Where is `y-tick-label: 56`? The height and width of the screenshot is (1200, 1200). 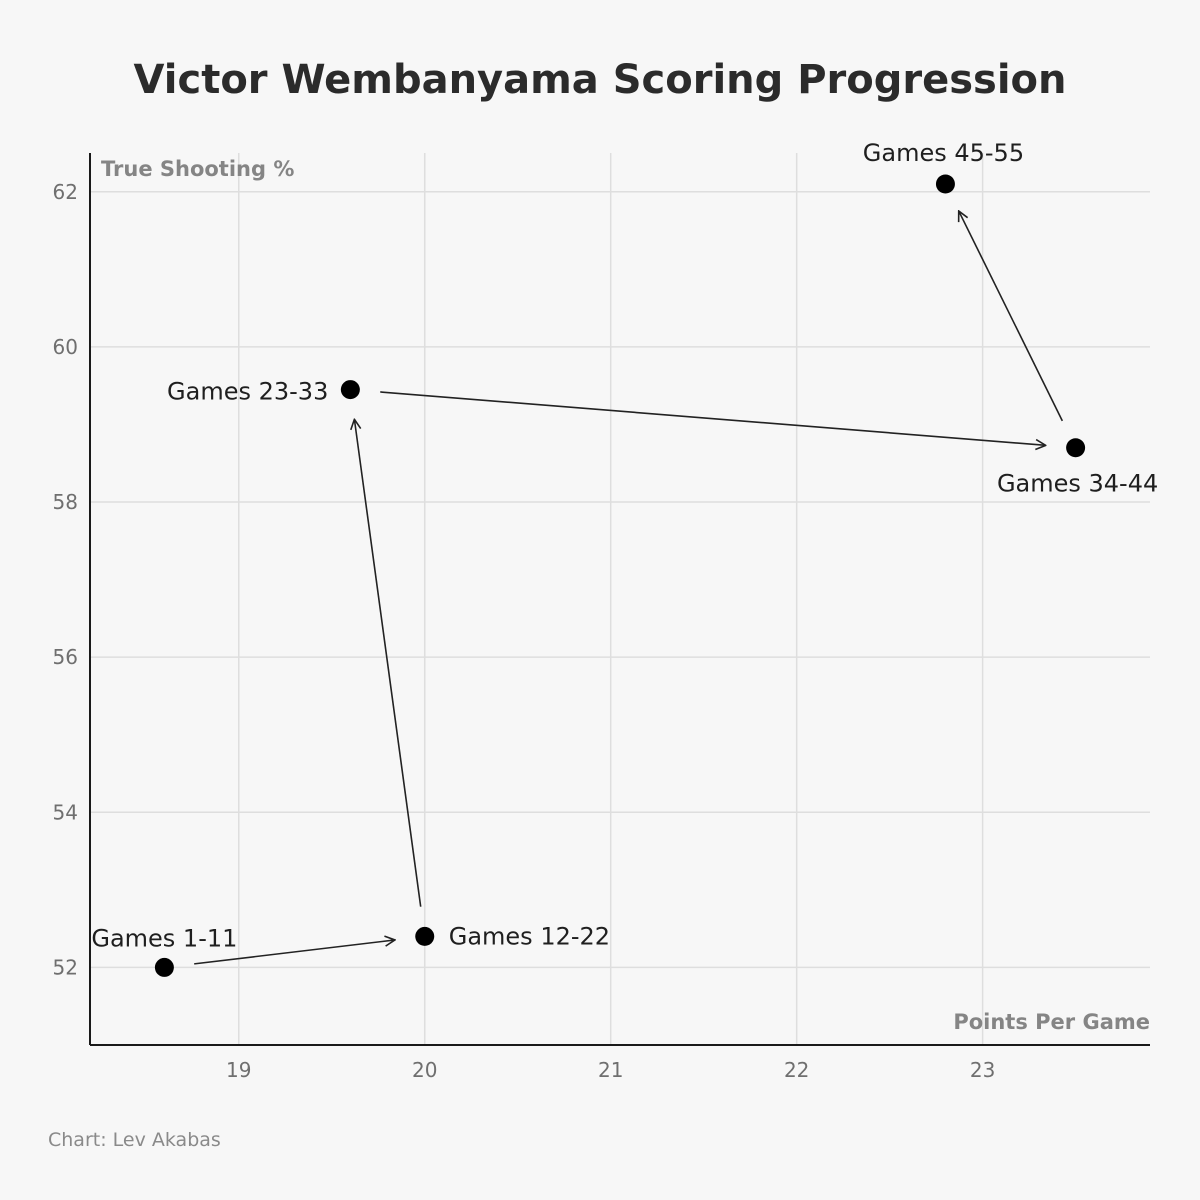
y-tick-label: 56 is located at coordinates (65, 657).